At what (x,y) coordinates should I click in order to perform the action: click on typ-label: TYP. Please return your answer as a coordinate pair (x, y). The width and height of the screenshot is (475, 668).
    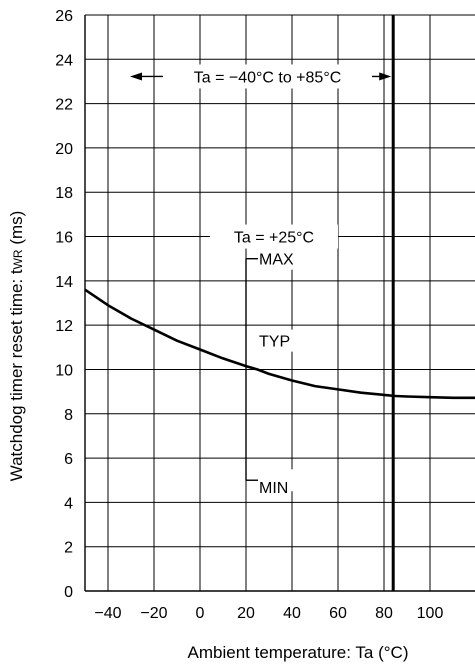
    Looking at the image, I should click on (274, 342).